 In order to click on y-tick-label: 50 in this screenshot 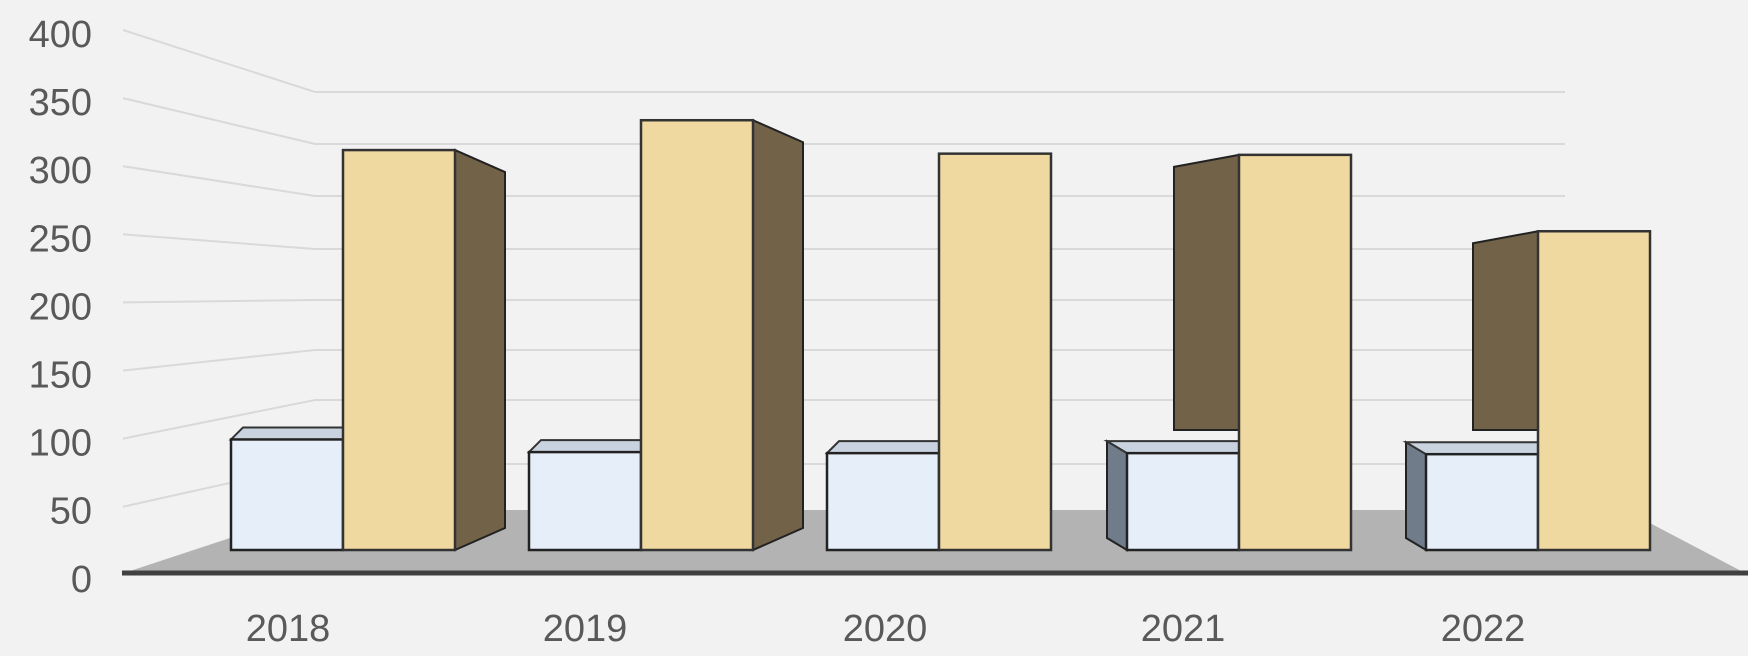, I will do `click(71, 512)`.